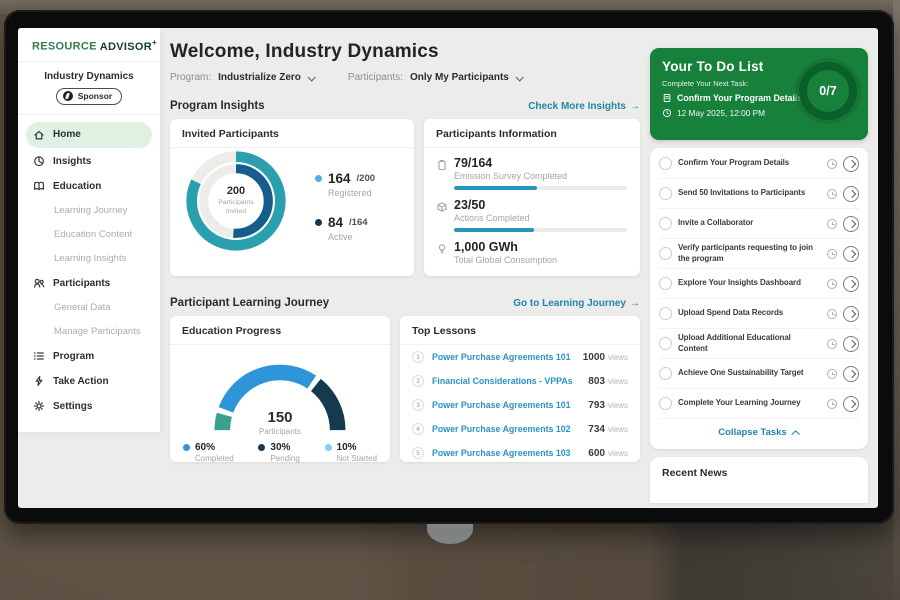 The image size is (900, 600). Describe the element at coordinates (713, 66) in the screenshot. I see `todo-title: Your To Do List` at that location.